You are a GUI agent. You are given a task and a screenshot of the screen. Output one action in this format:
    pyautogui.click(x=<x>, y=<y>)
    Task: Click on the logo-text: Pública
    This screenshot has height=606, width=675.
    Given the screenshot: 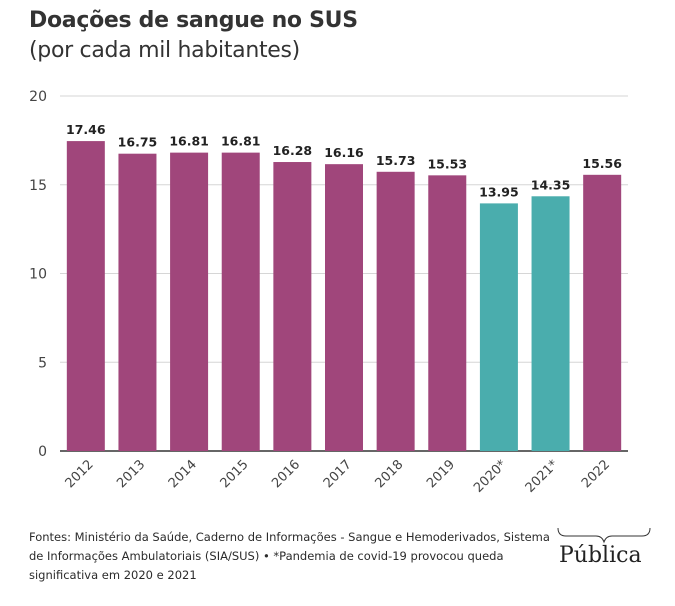 What is the action you would take?
    pyautogui.click(x=600, y=555)
    